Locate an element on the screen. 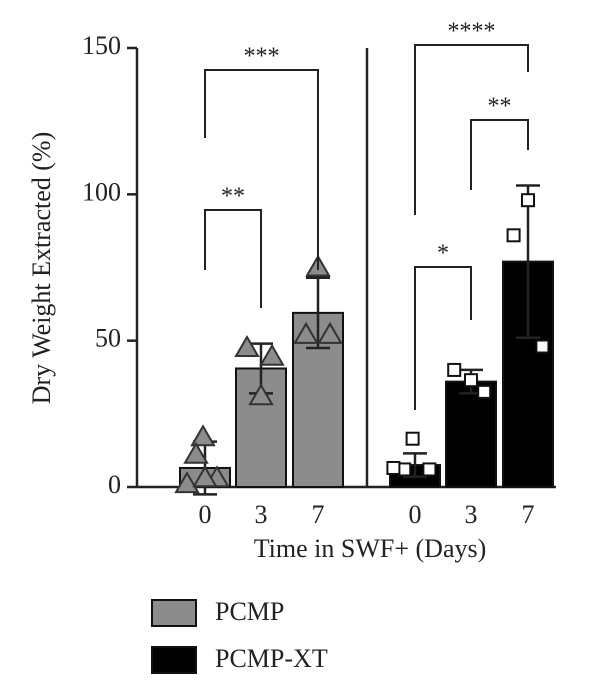 Image resolution: width=600 pixels, height=692 pixels. y-tick-label: 100 is located at coordinates (101, 191).